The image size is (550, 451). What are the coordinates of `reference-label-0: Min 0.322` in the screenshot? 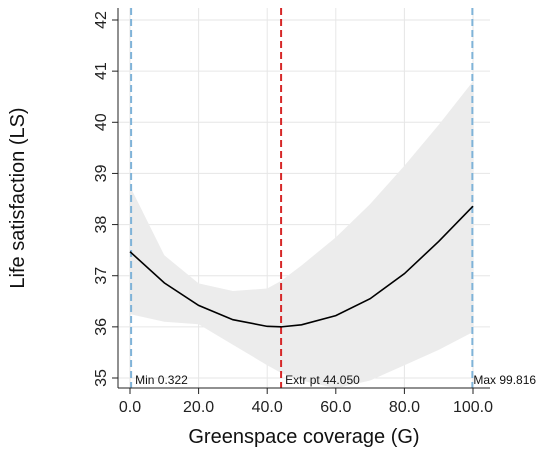 It's located at (161, 380).